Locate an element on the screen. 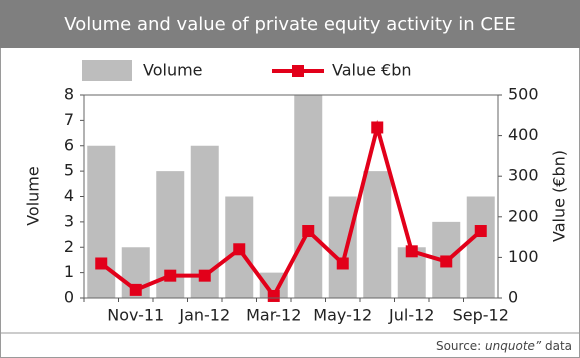  y-tick-label: 5 is located at coordinates (69, 170).